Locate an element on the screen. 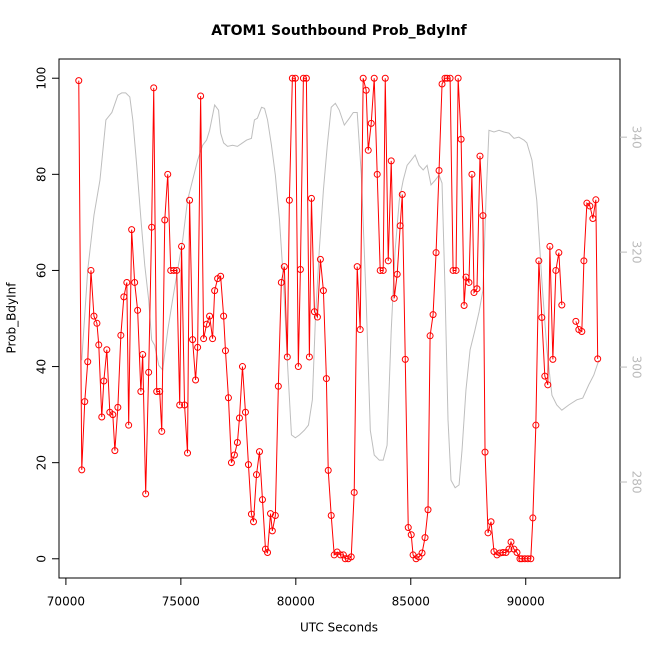  y-tick-label: 80 is located at coordinates (42, 174).